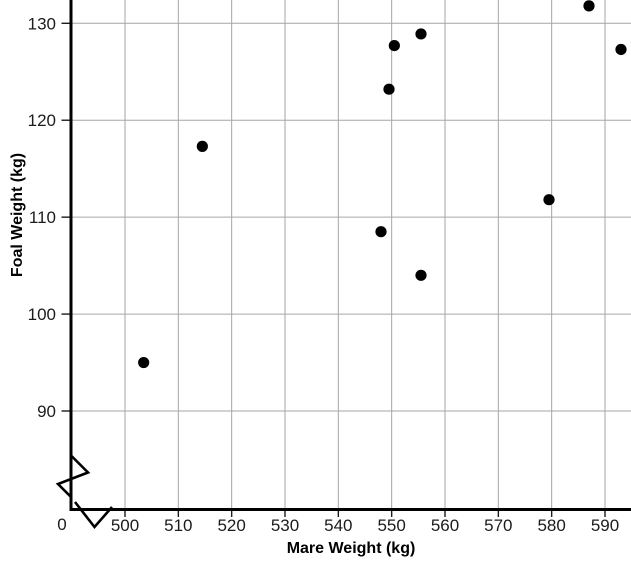 Image resolution: width=631 pixels, height=561 pixels. Describe the element at coordinates (42, 217) in the screenshot. I see `y-tick-label: 110` at that location.